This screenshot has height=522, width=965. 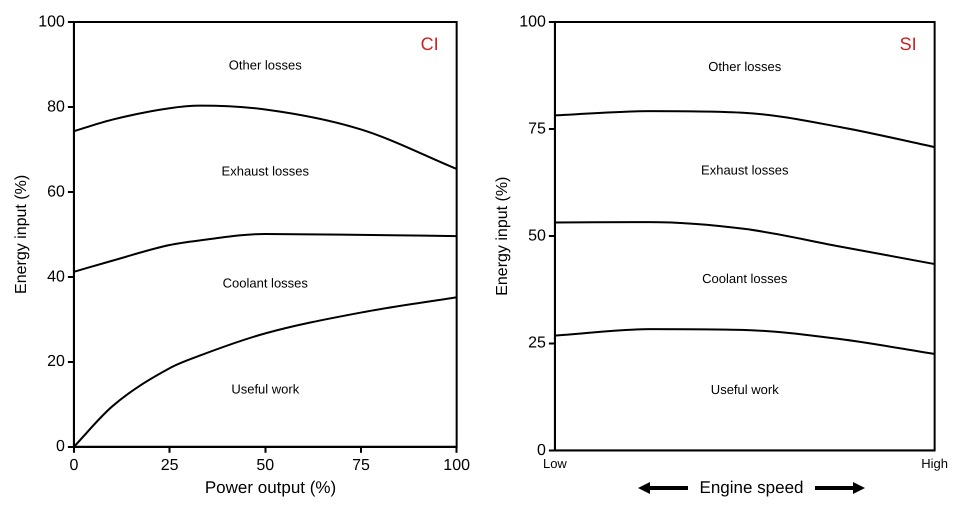 What do you see at coordinates (265, 465) in the screenshot?
I see `x-tick-label: 50` at bounding box center [265, 465].